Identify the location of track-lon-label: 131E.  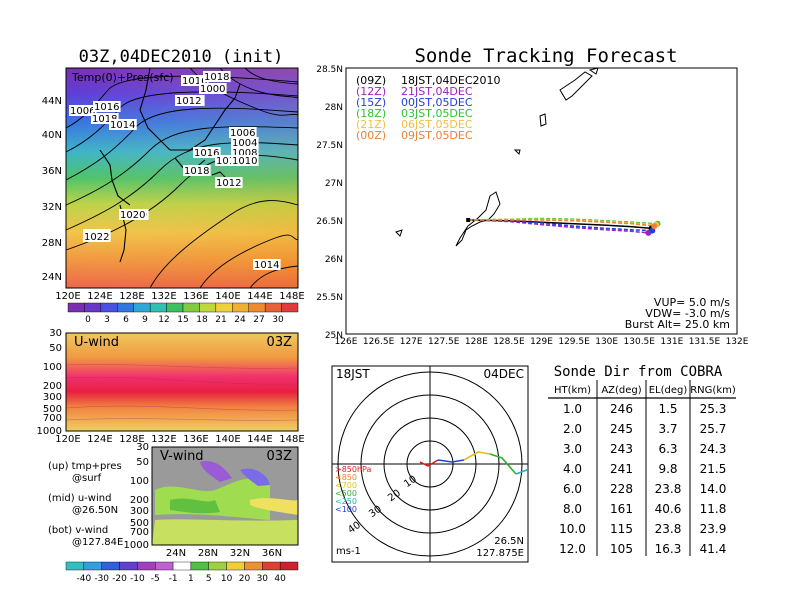
(671, 342).